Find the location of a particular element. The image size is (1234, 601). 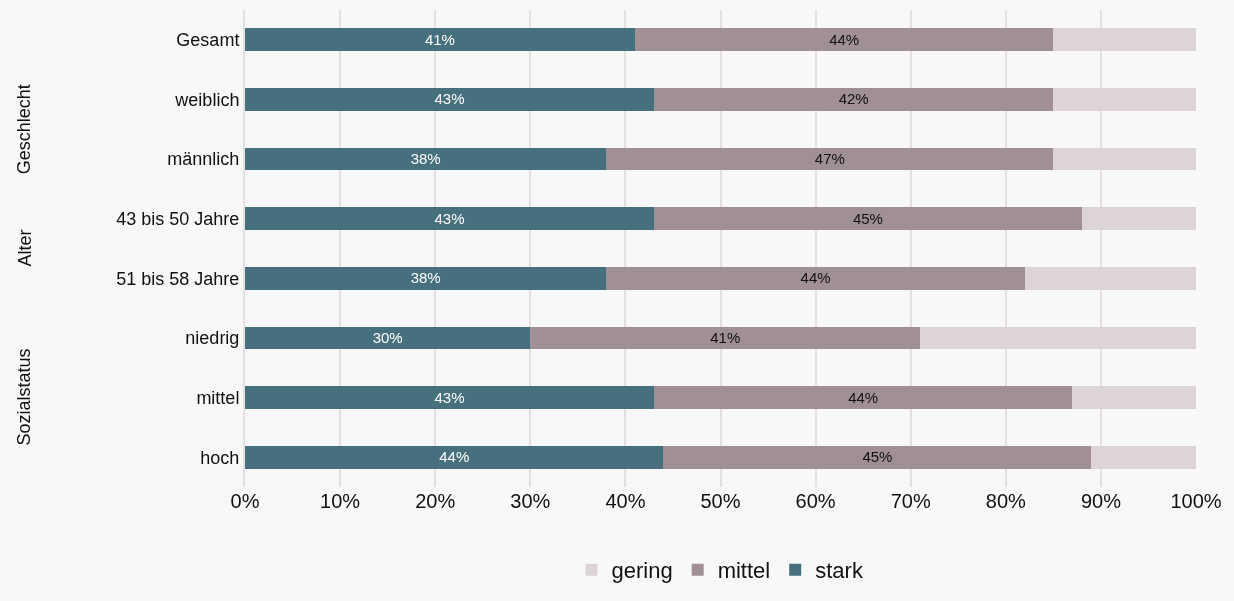

y-tick-label: niedrig is located at coordinates (212, 338).